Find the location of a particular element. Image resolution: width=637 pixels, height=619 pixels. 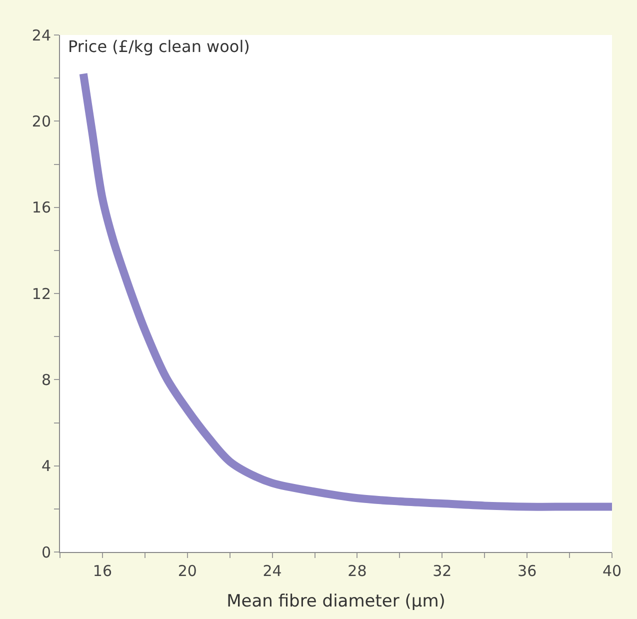

y-tick-label: 20 is located at coordinates (41, 121).